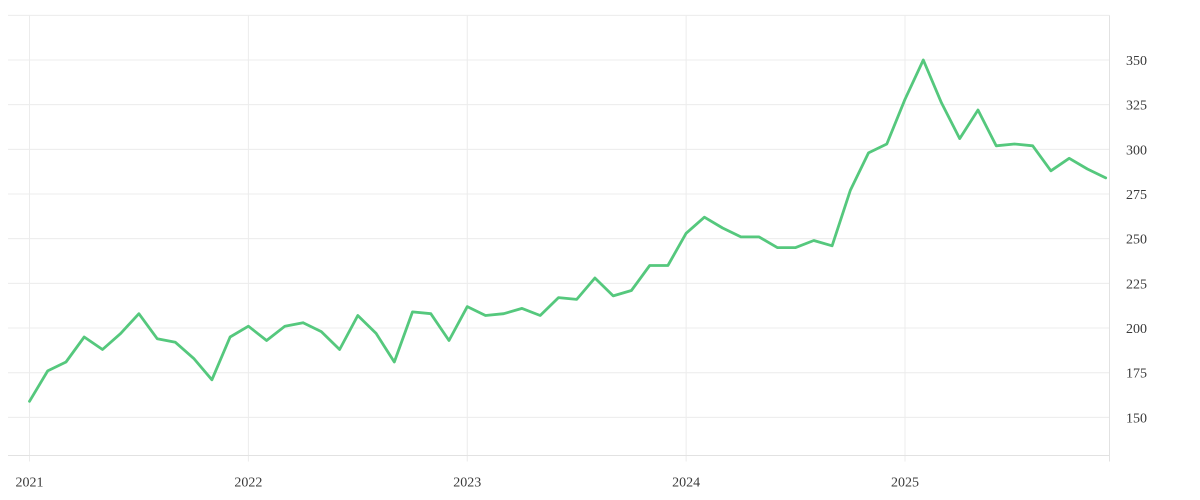 The width and height of the screenshot is (1200, 500). I want to click on y-axis-tick-label: 300, so click(1136, 150).